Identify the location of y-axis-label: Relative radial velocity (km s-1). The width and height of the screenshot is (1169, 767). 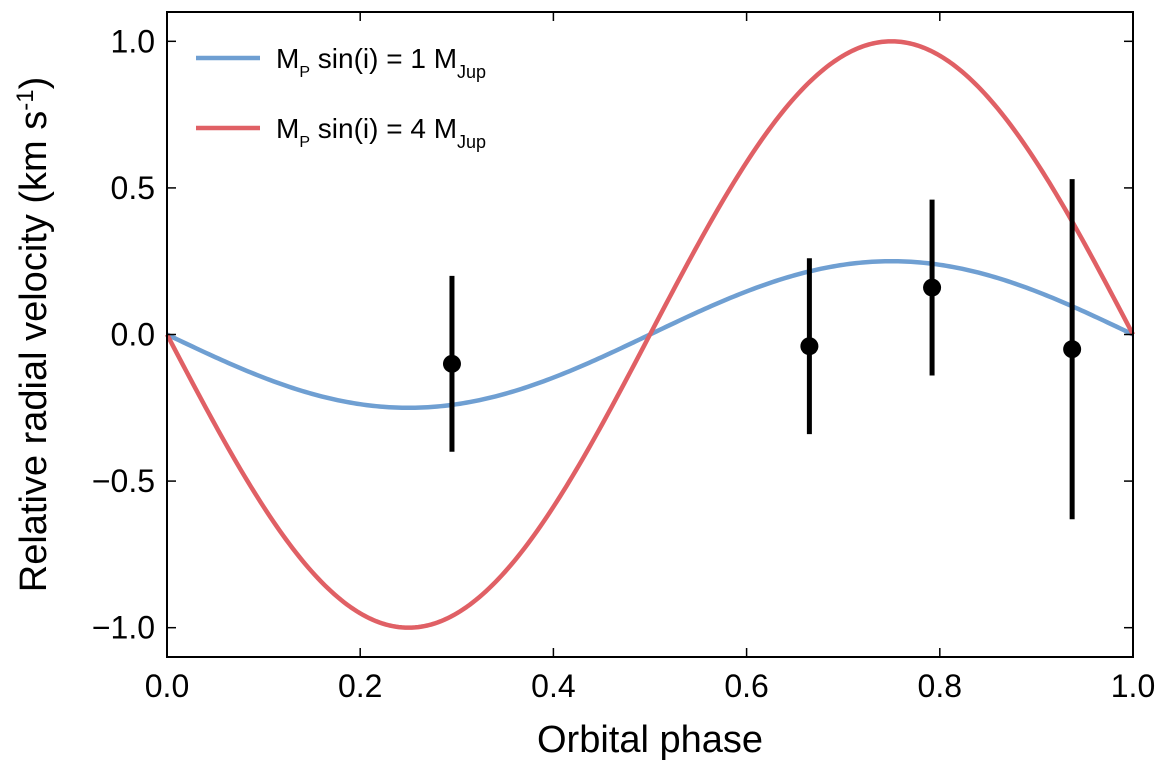
(34, 334).